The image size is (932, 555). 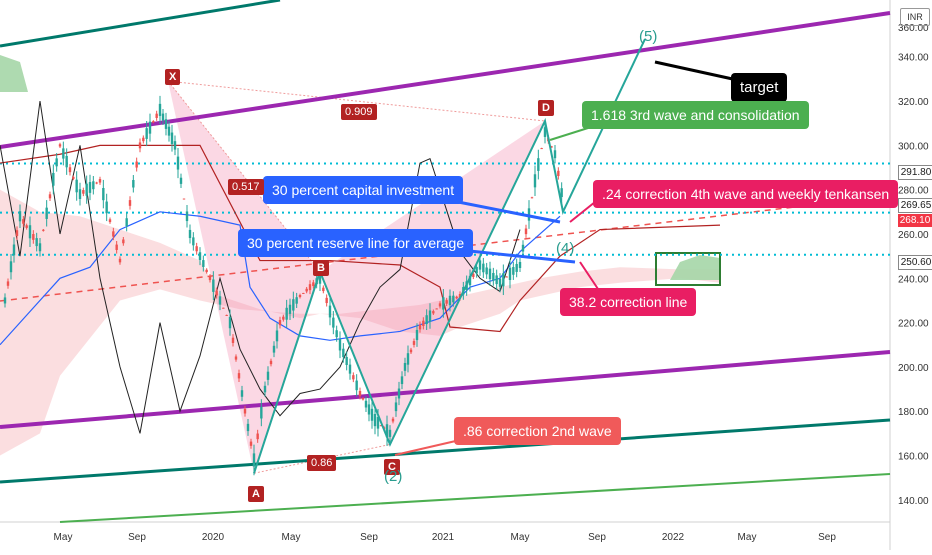 What do you see at coordinates (913, 324) in the screenshot?
I see `y-tick-label: 220.00` at bounding box center [913, 324].